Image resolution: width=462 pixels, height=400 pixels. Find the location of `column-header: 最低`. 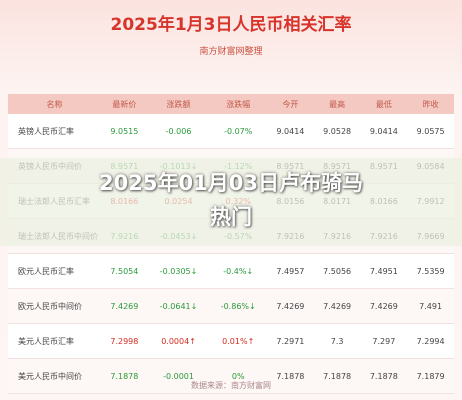

column-header: 最低 is located at coordinates (384, 104).